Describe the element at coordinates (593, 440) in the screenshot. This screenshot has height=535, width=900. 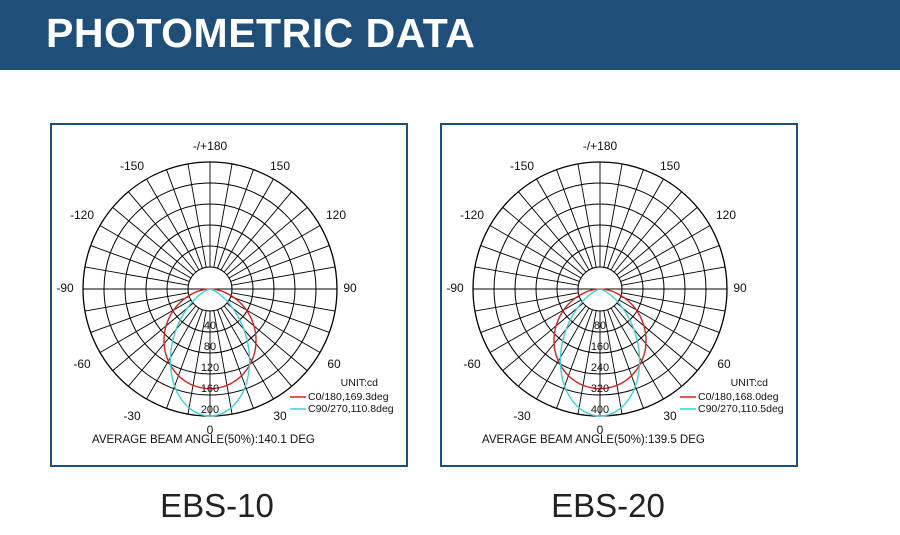
I see `average-beam-angle-label: AVERAGE BEAM ANGLE(50%):139.5 DEG` at that location.